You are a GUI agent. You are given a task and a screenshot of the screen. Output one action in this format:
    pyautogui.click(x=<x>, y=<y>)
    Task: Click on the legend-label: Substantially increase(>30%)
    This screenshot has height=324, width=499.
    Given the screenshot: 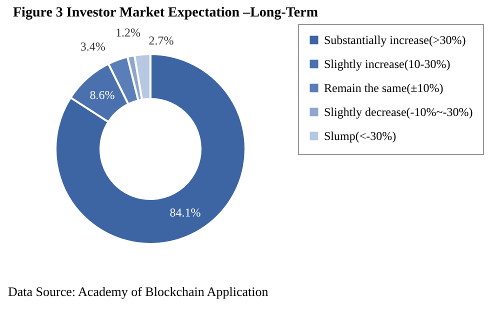 What is the action you would take?
    pyautogui.click(x=395, y=40)
    